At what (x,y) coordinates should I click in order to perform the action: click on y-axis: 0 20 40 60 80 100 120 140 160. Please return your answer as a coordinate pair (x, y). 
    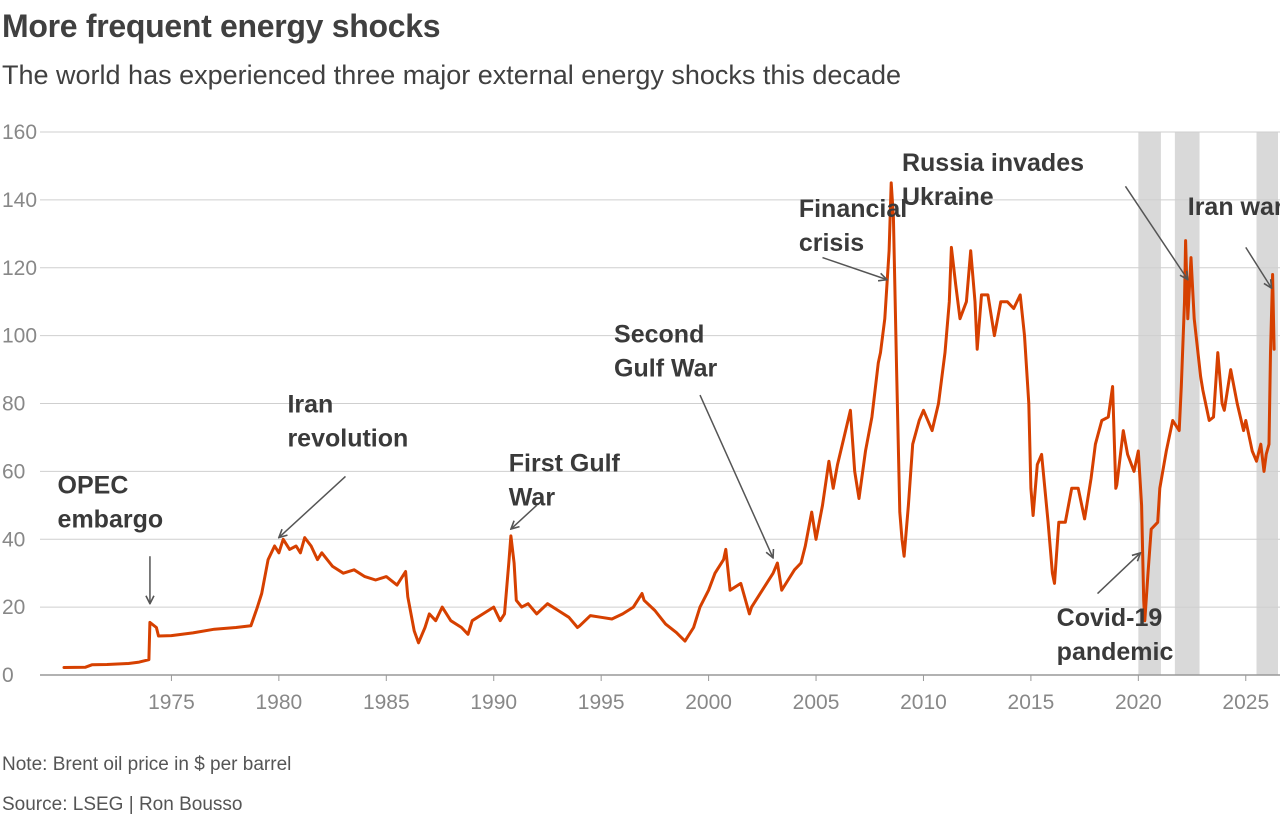
    Looking at the image, I should click on (19, 404).